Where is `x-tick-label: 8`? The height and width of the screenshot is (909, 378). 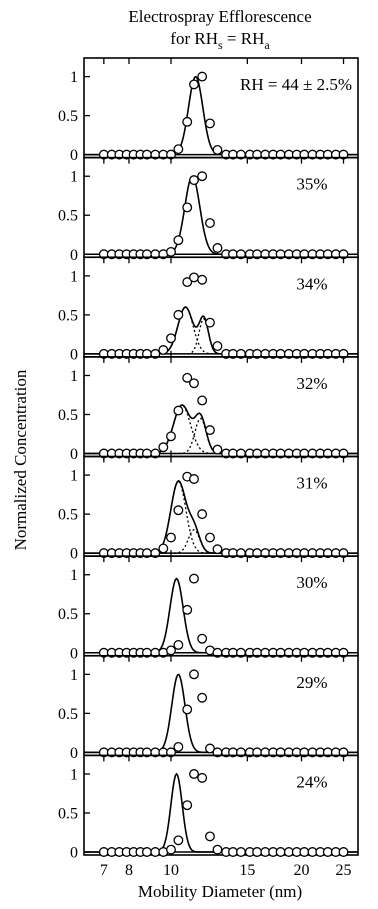
x-tick-label: 8 is located at coordinates (129, 870).